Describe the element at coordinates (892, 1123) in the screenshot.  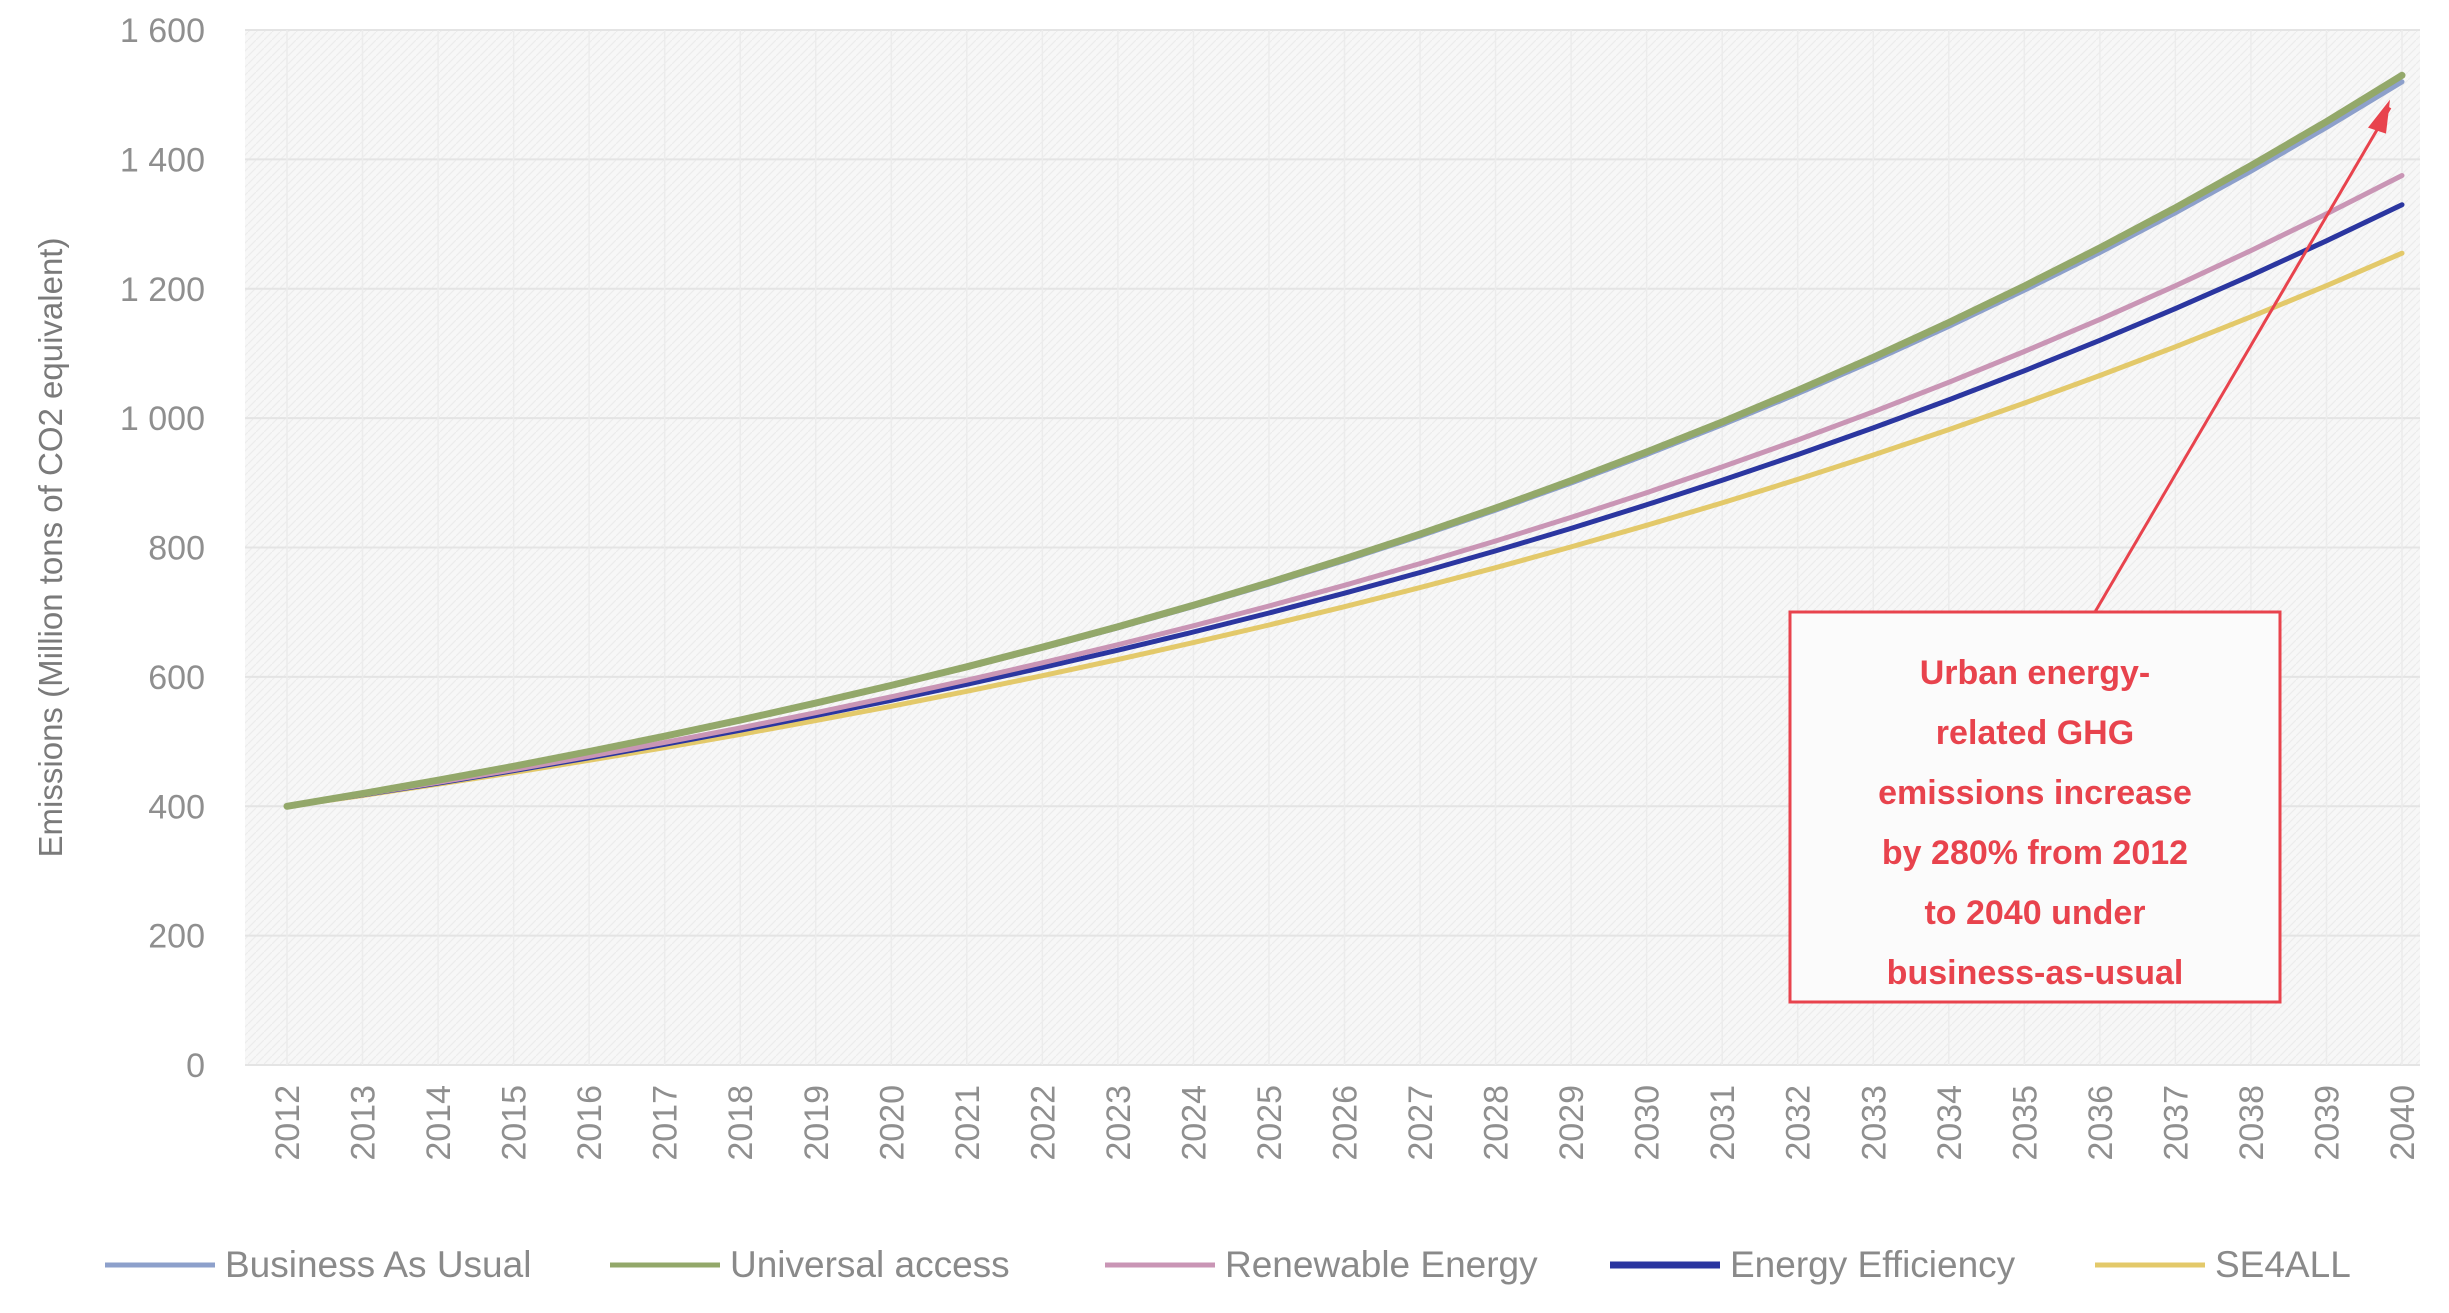
I see `x-tick-label: 2020` at that location.